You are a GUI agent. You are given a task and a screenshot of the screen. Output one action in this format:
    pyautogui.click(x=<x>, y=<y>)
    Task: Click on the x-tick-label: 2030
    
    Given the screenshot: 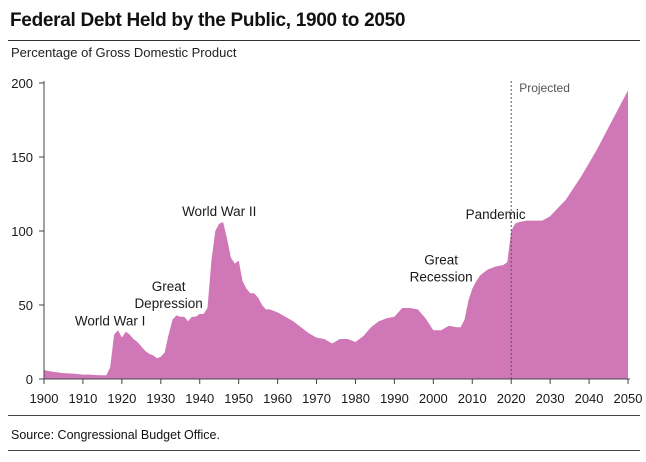 What is the action you would take?
    pyautogui.click(x=550, y=398)
    